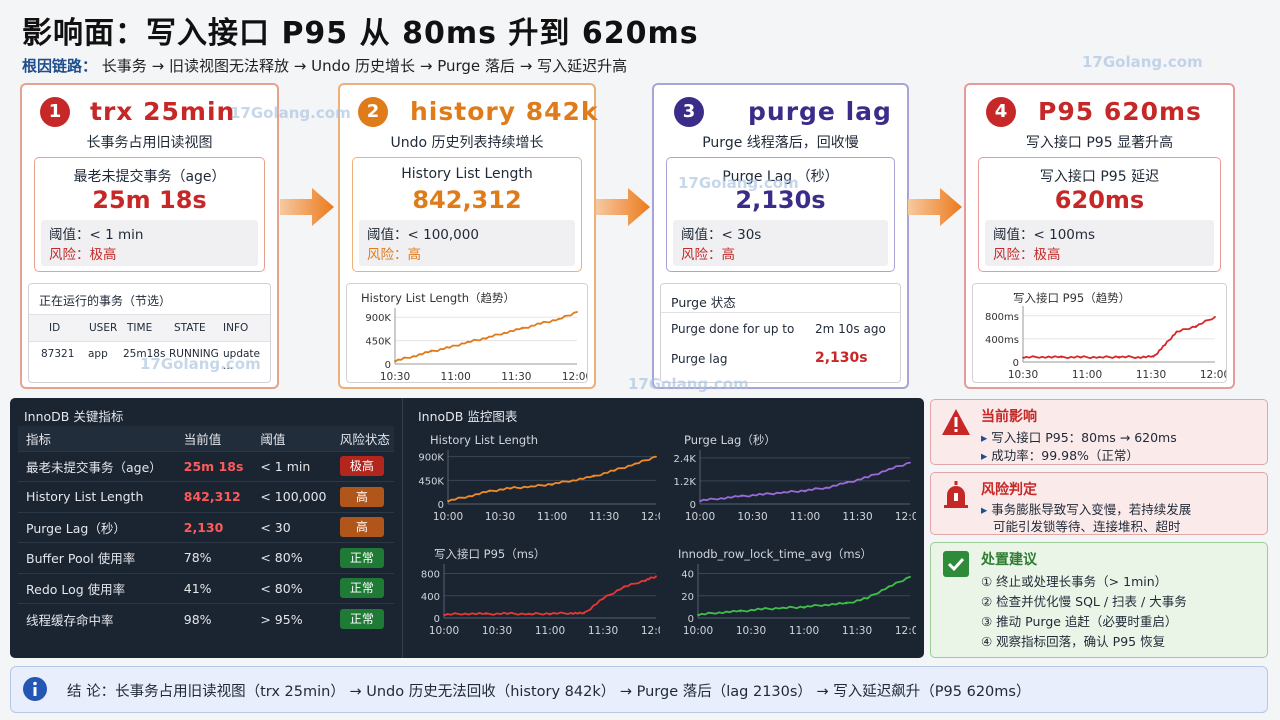  I want to click on metric-box: 写入接口 P95 延迟 620ms 阈值：< 100ms 风险：极高, so click(1099, 214).